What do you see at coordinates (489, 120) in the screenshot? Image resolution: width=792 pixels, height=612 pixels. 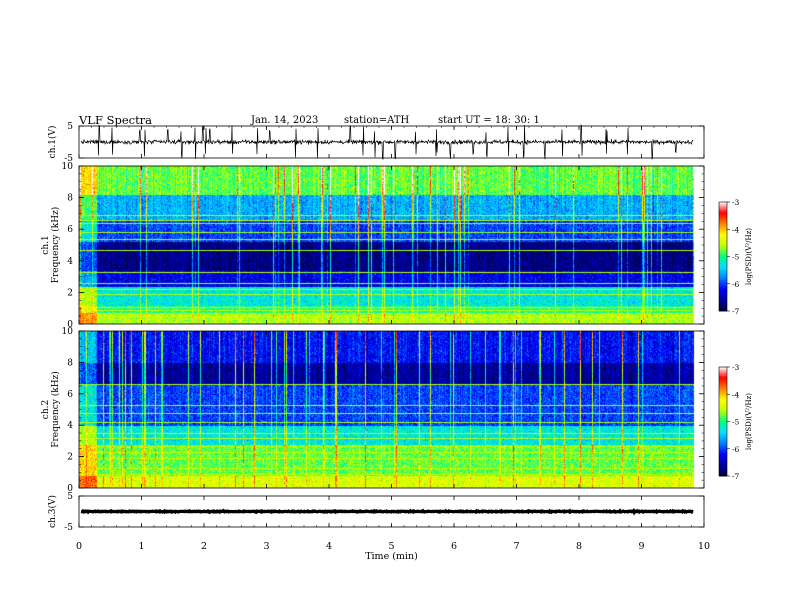 I see `start-time-label: start UT = 18: 30: 1` at bounding box center [489, 120].